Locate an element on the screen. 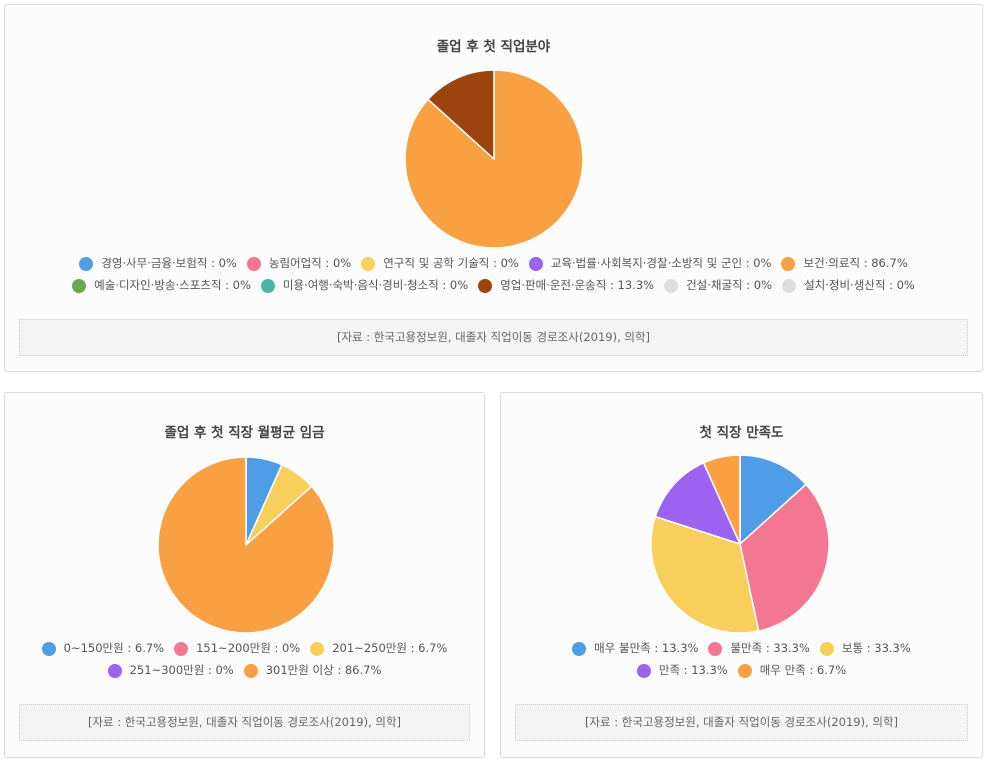 The image size is (992, 762). pie-slice-301만원-이상 is located at coordinates (246, 545).